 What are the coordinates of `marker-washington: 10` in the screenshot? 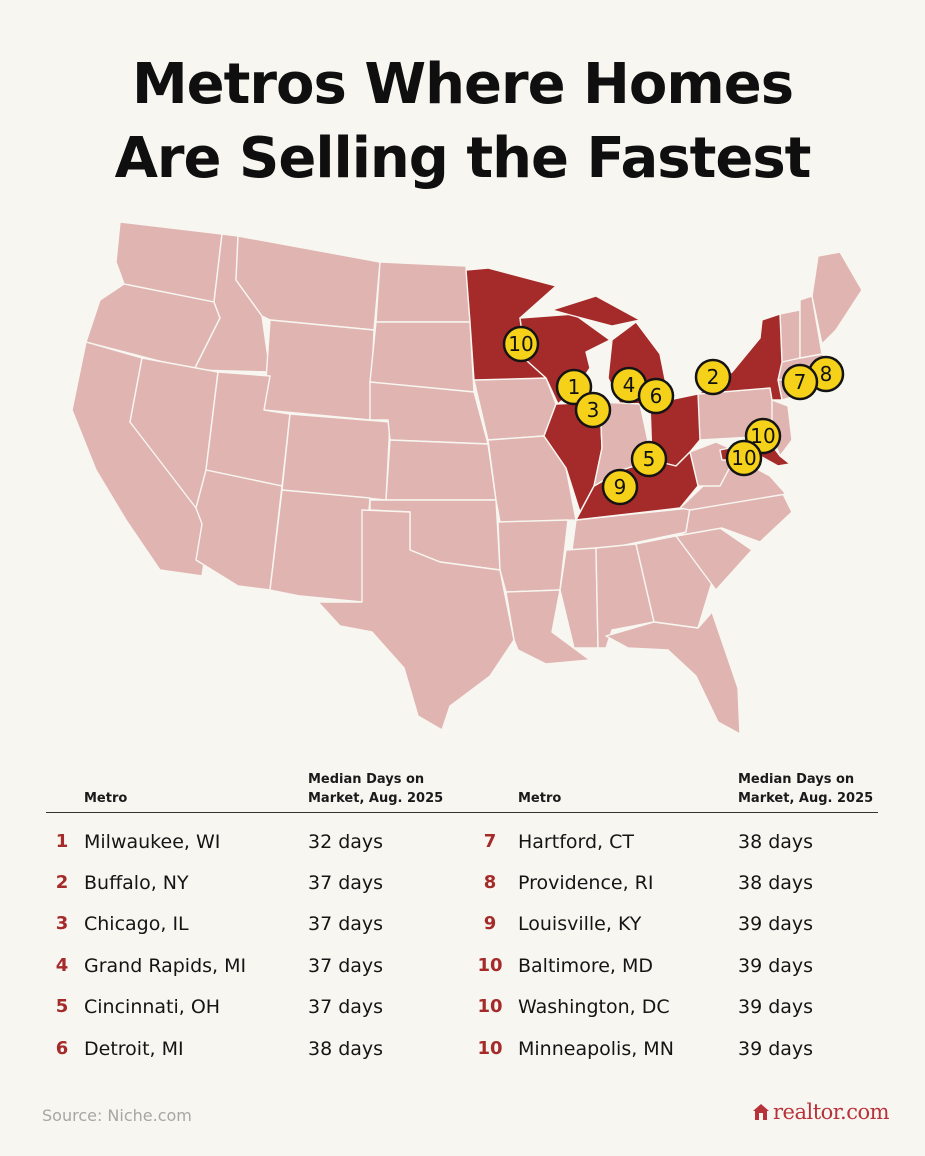 It's located at (744, 458).